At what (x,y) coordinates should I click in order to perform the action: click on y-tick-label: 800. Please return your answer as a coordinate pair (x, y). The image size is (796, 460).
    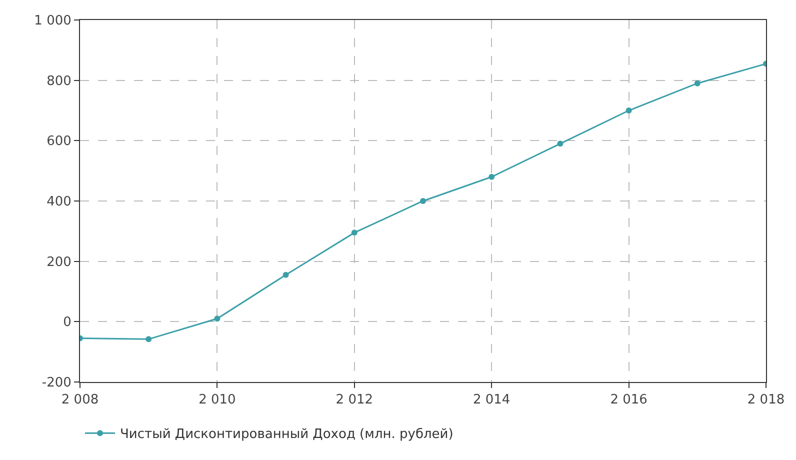
    Looking at the image, I should click on (59, 81).